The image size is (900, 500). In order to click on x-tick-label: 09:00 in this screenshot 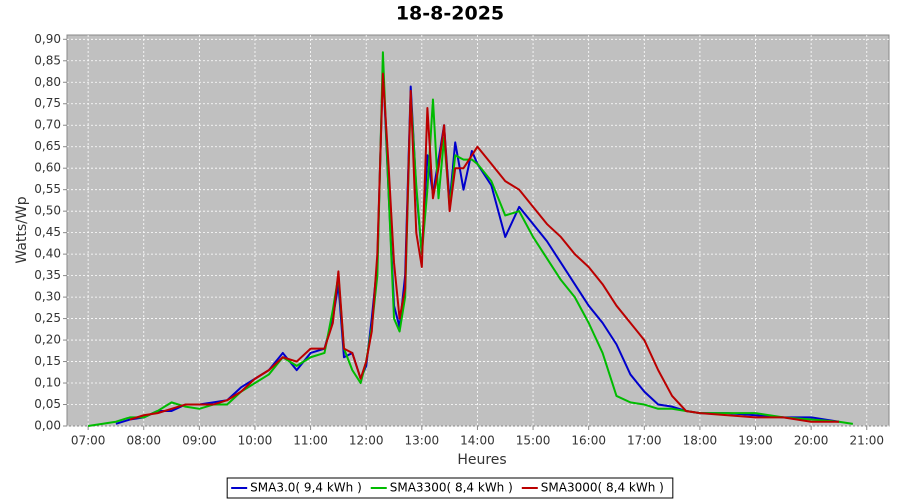, I will do `click(199, 441)`.